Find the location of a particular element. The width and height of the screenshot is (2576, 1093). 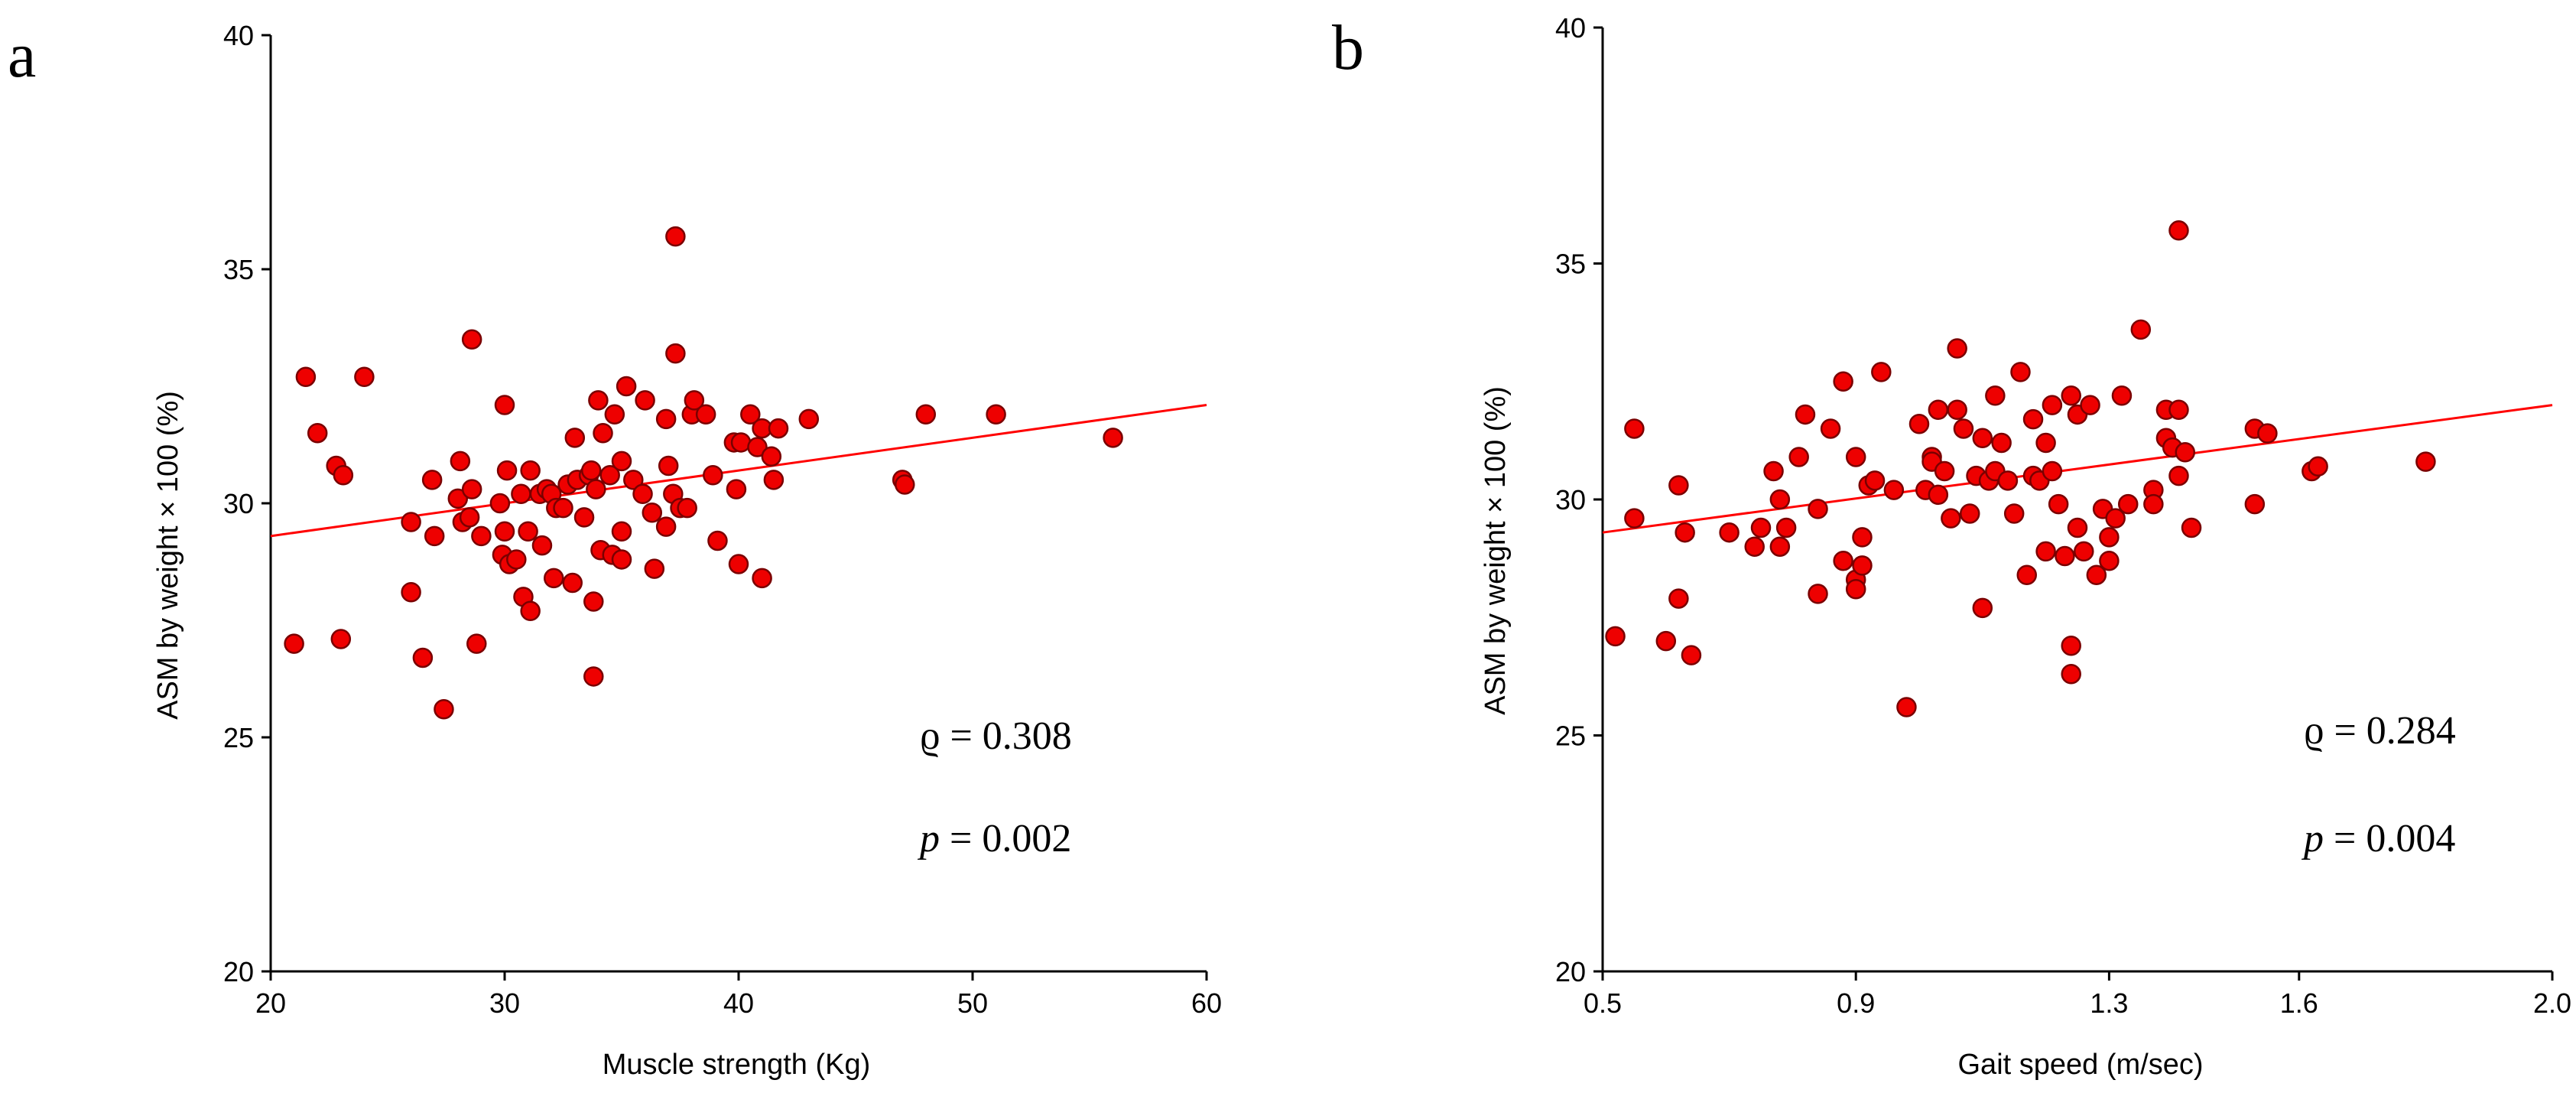

panel-a-x-tick-label: 40 is located at coordinates (739, 1003).